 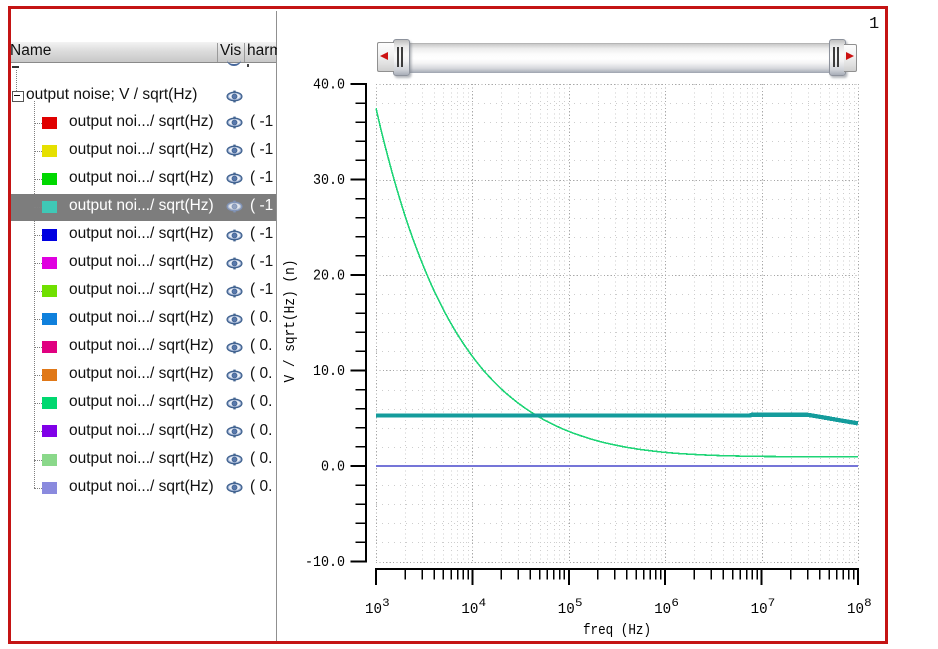 I want to click on svg-text: 20.0, so click(x=329, y=276).